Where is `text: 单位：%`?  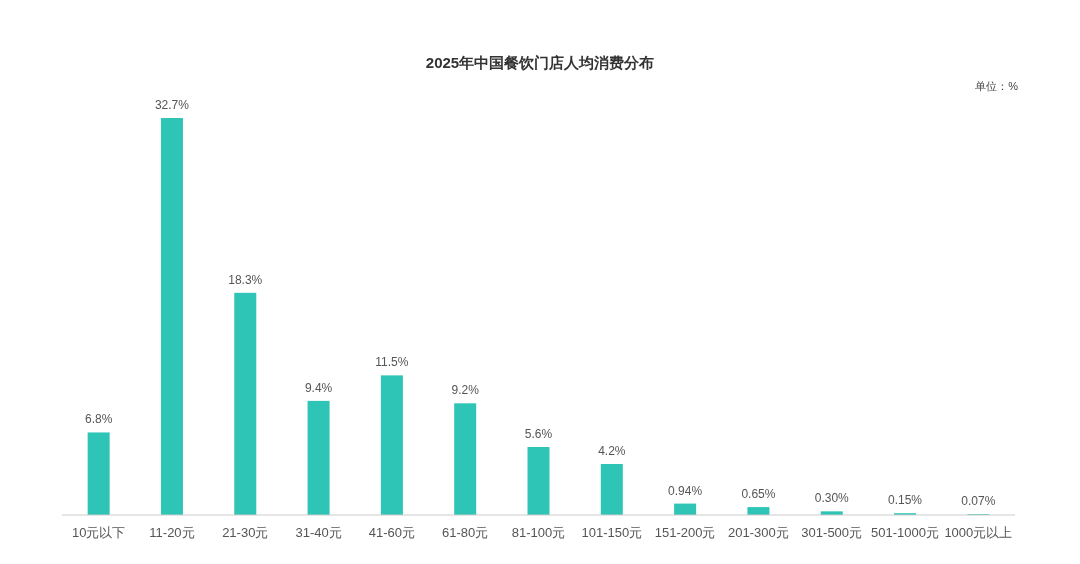 text: 单位：% is located at coordinates (997, 86).